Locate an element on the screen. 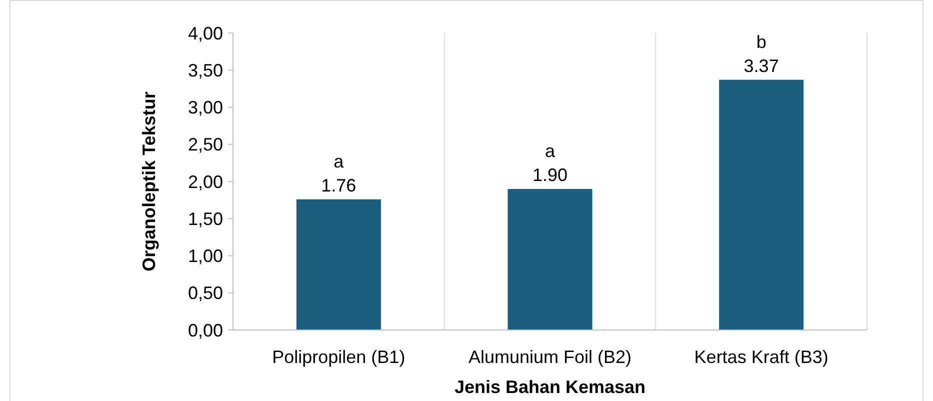 The height and width of the screenshot is (401, 933). y-tick-label: 1,50 is located at coordinates (205, 218).